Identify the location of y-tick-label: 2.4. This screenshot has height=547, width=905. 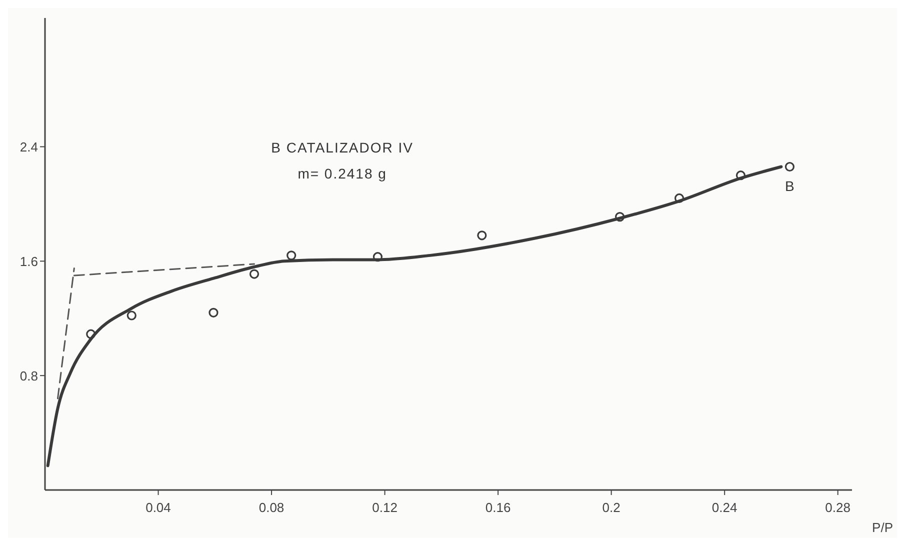
(29, 147).